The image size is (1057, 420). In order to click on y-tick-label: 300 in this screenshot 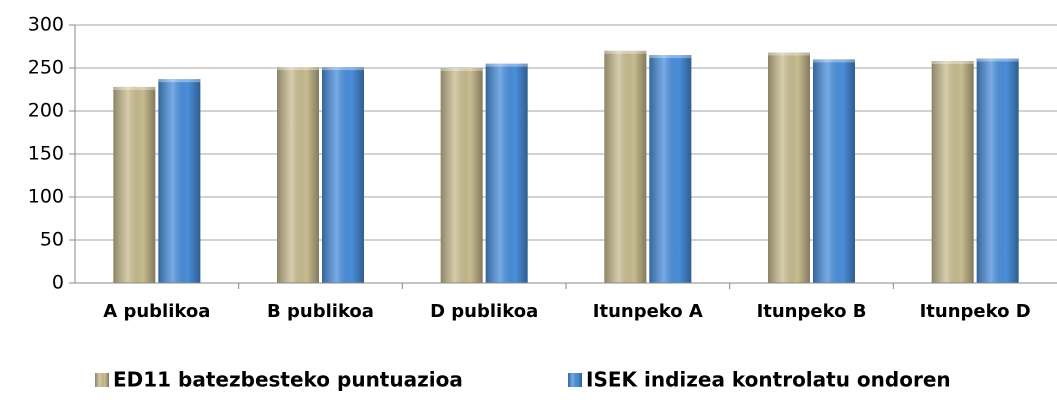, I will do `click(46, 25)`.